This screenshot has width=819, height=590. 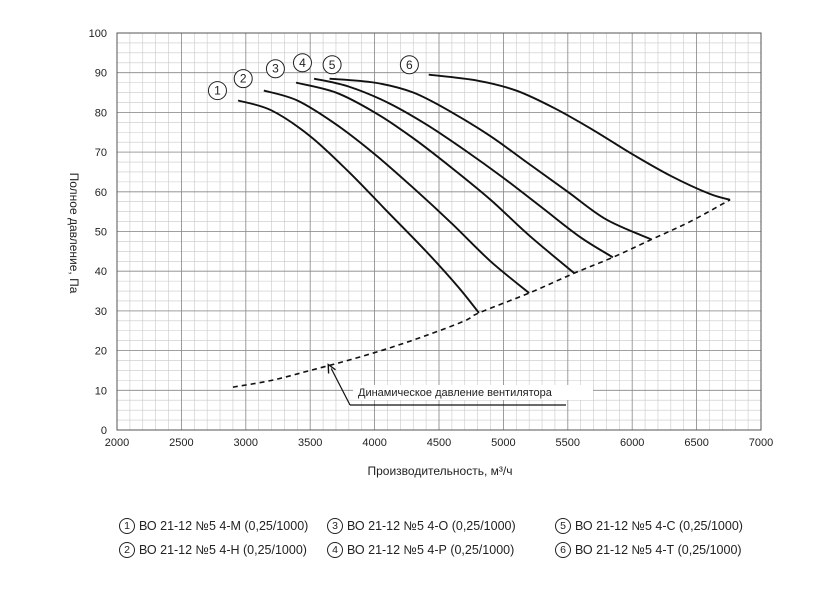 What do you see at coordinates (313, 77) in the screenshot?
I see `curve-labels-layer: 1 2 3 4 5 6` at bounding box center [313, 77].